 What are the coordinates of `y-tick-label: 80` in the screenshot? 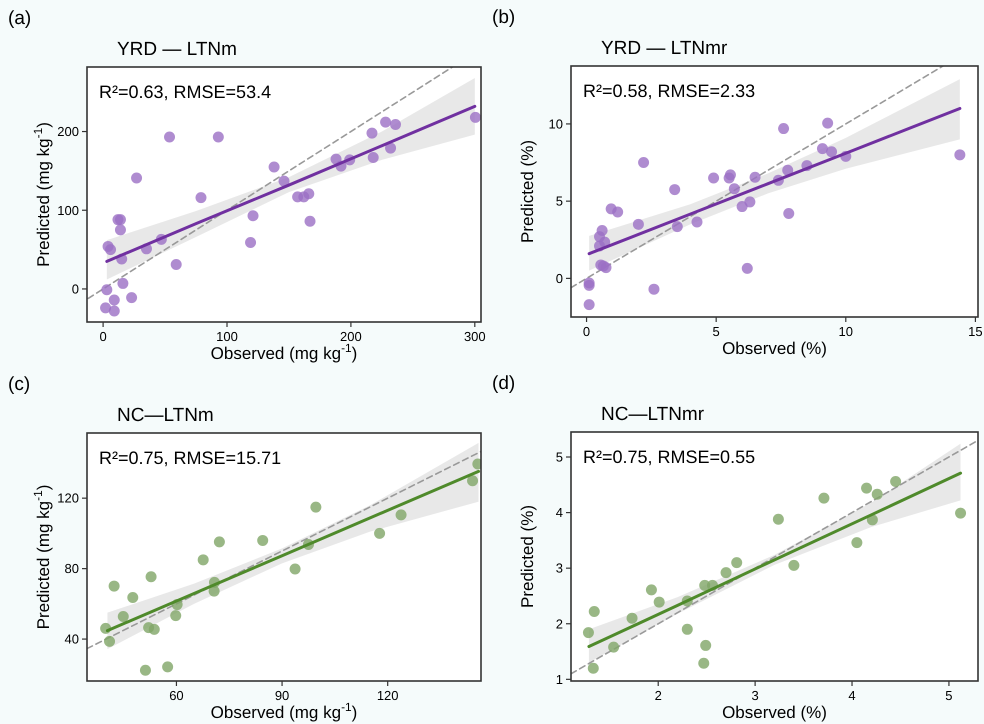 It's located at (71, 568).